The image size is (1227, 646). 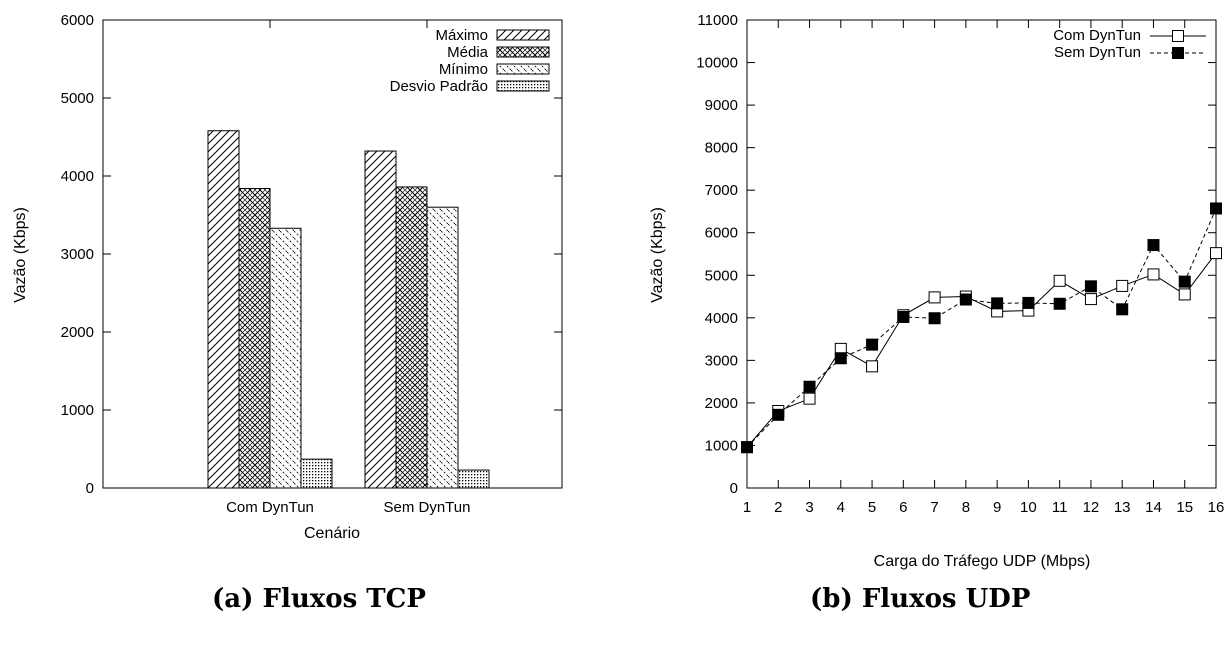 What do you see at coordinates (1060, 507) in the screenshot?
I see `udp-x-tick-label: 11` at bounding box center [1060, 507].